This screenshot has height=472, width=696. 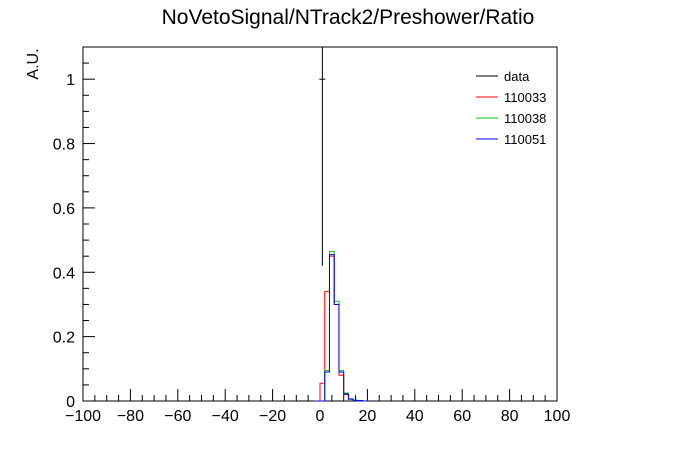 What do you see at coordinates (130, 416) in the screenshot?
I see `x-tick-label: −80` at bounding box center [130, 416].